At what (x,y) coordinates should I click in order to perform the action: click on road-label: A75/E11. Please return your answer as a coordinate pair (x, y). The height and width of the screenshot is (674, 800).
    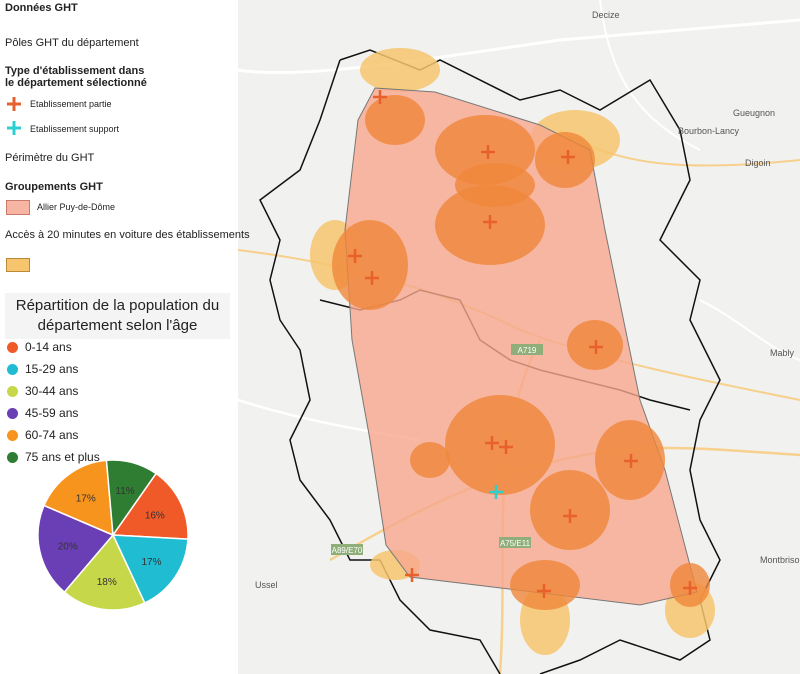
    Looking at the image, I should click on (515, 543).